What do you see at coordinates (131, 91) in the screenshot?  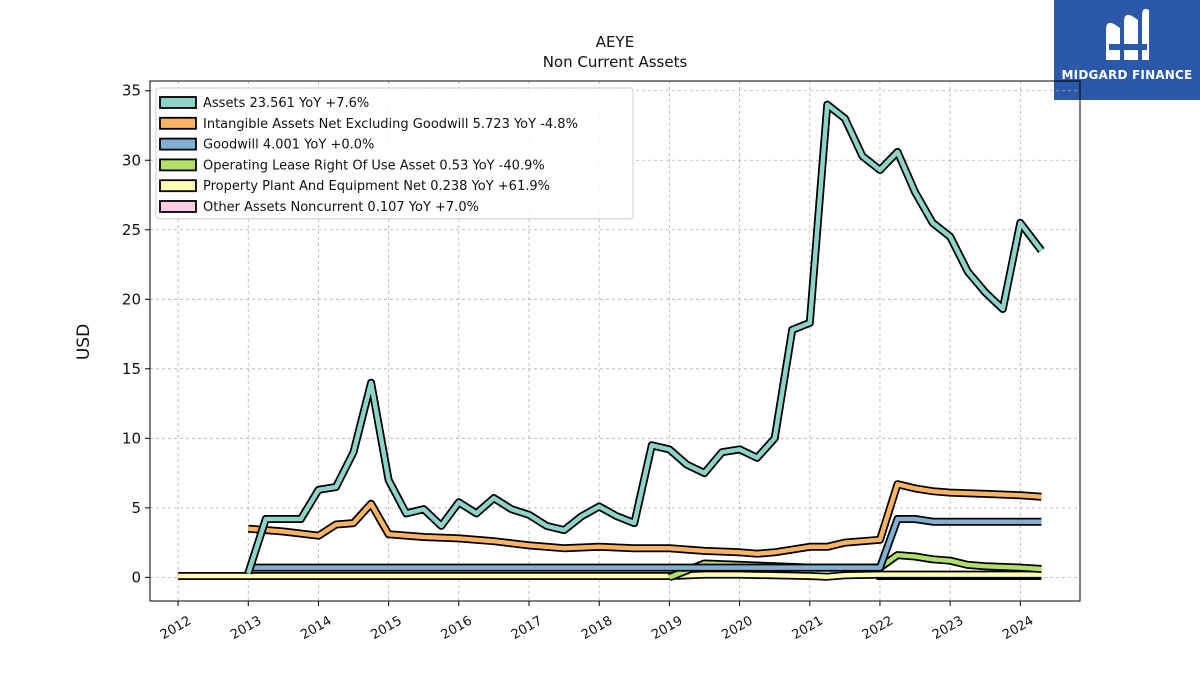 I see `y-tick-label: 35` at bounding box center [131, 91].